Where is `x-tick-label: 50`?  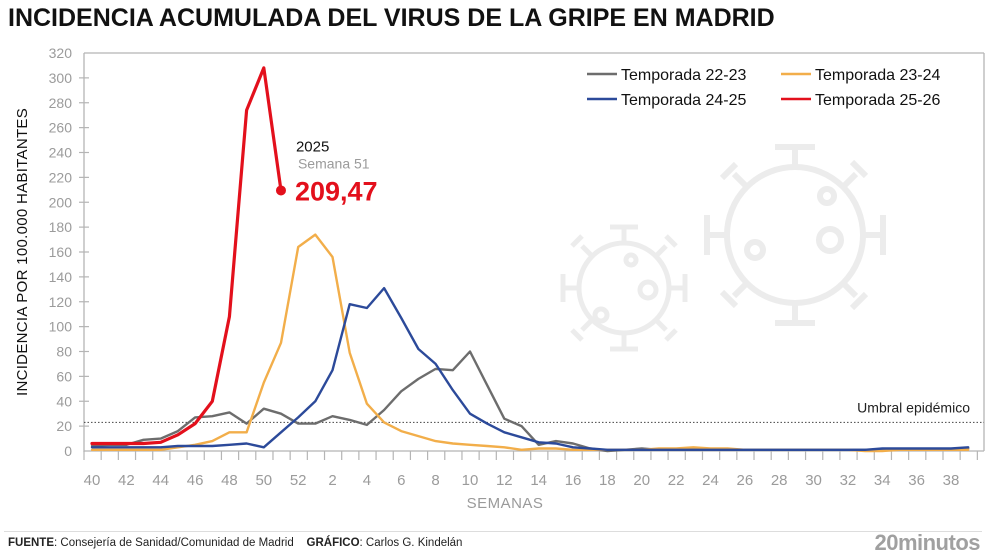
x-tick-label: 50 is located at coordinates (263, 480).